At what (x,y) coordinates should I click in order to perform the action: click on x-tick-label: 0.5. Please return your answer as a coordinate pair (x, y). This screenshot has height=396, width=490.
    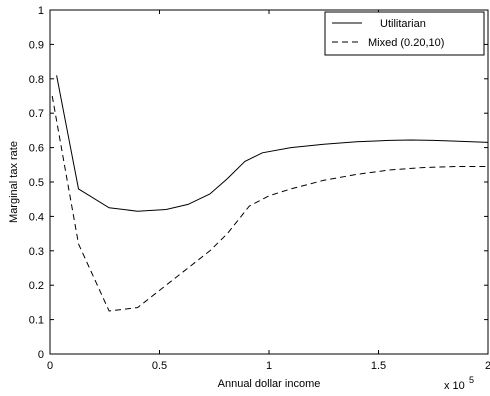
    Looking at the image, I should click on (159, 366).